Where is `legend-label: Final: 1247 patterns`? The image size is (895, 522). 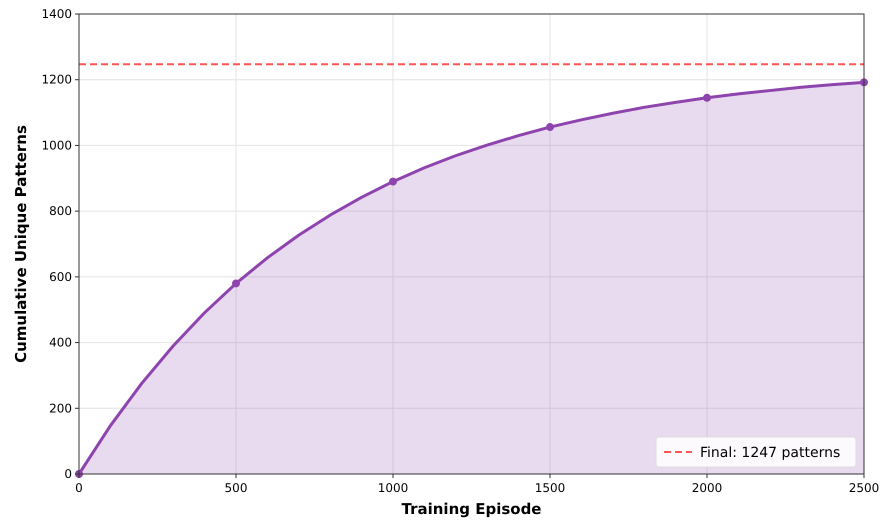 legend-label: Final: 1247 patterns is located at coordinates (770, 453).